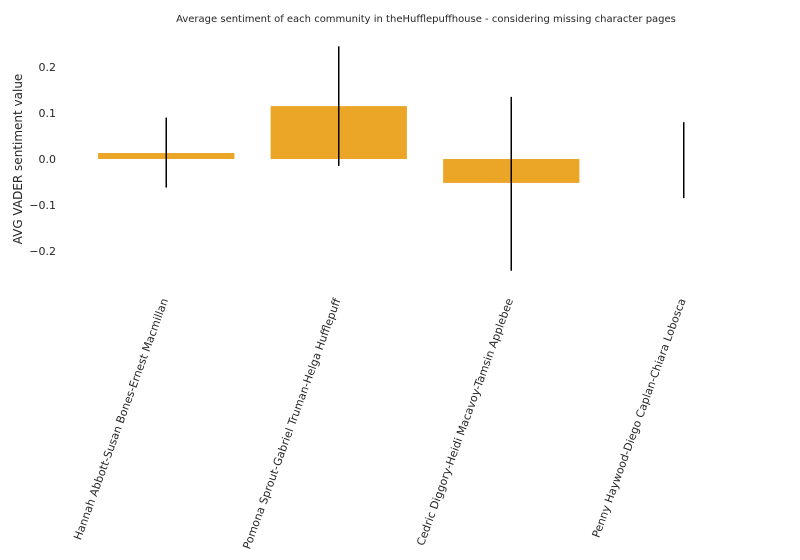 This screenshot has height=560, width=800. I want to click on y-tick-label: 0.0, so click(48, 159).